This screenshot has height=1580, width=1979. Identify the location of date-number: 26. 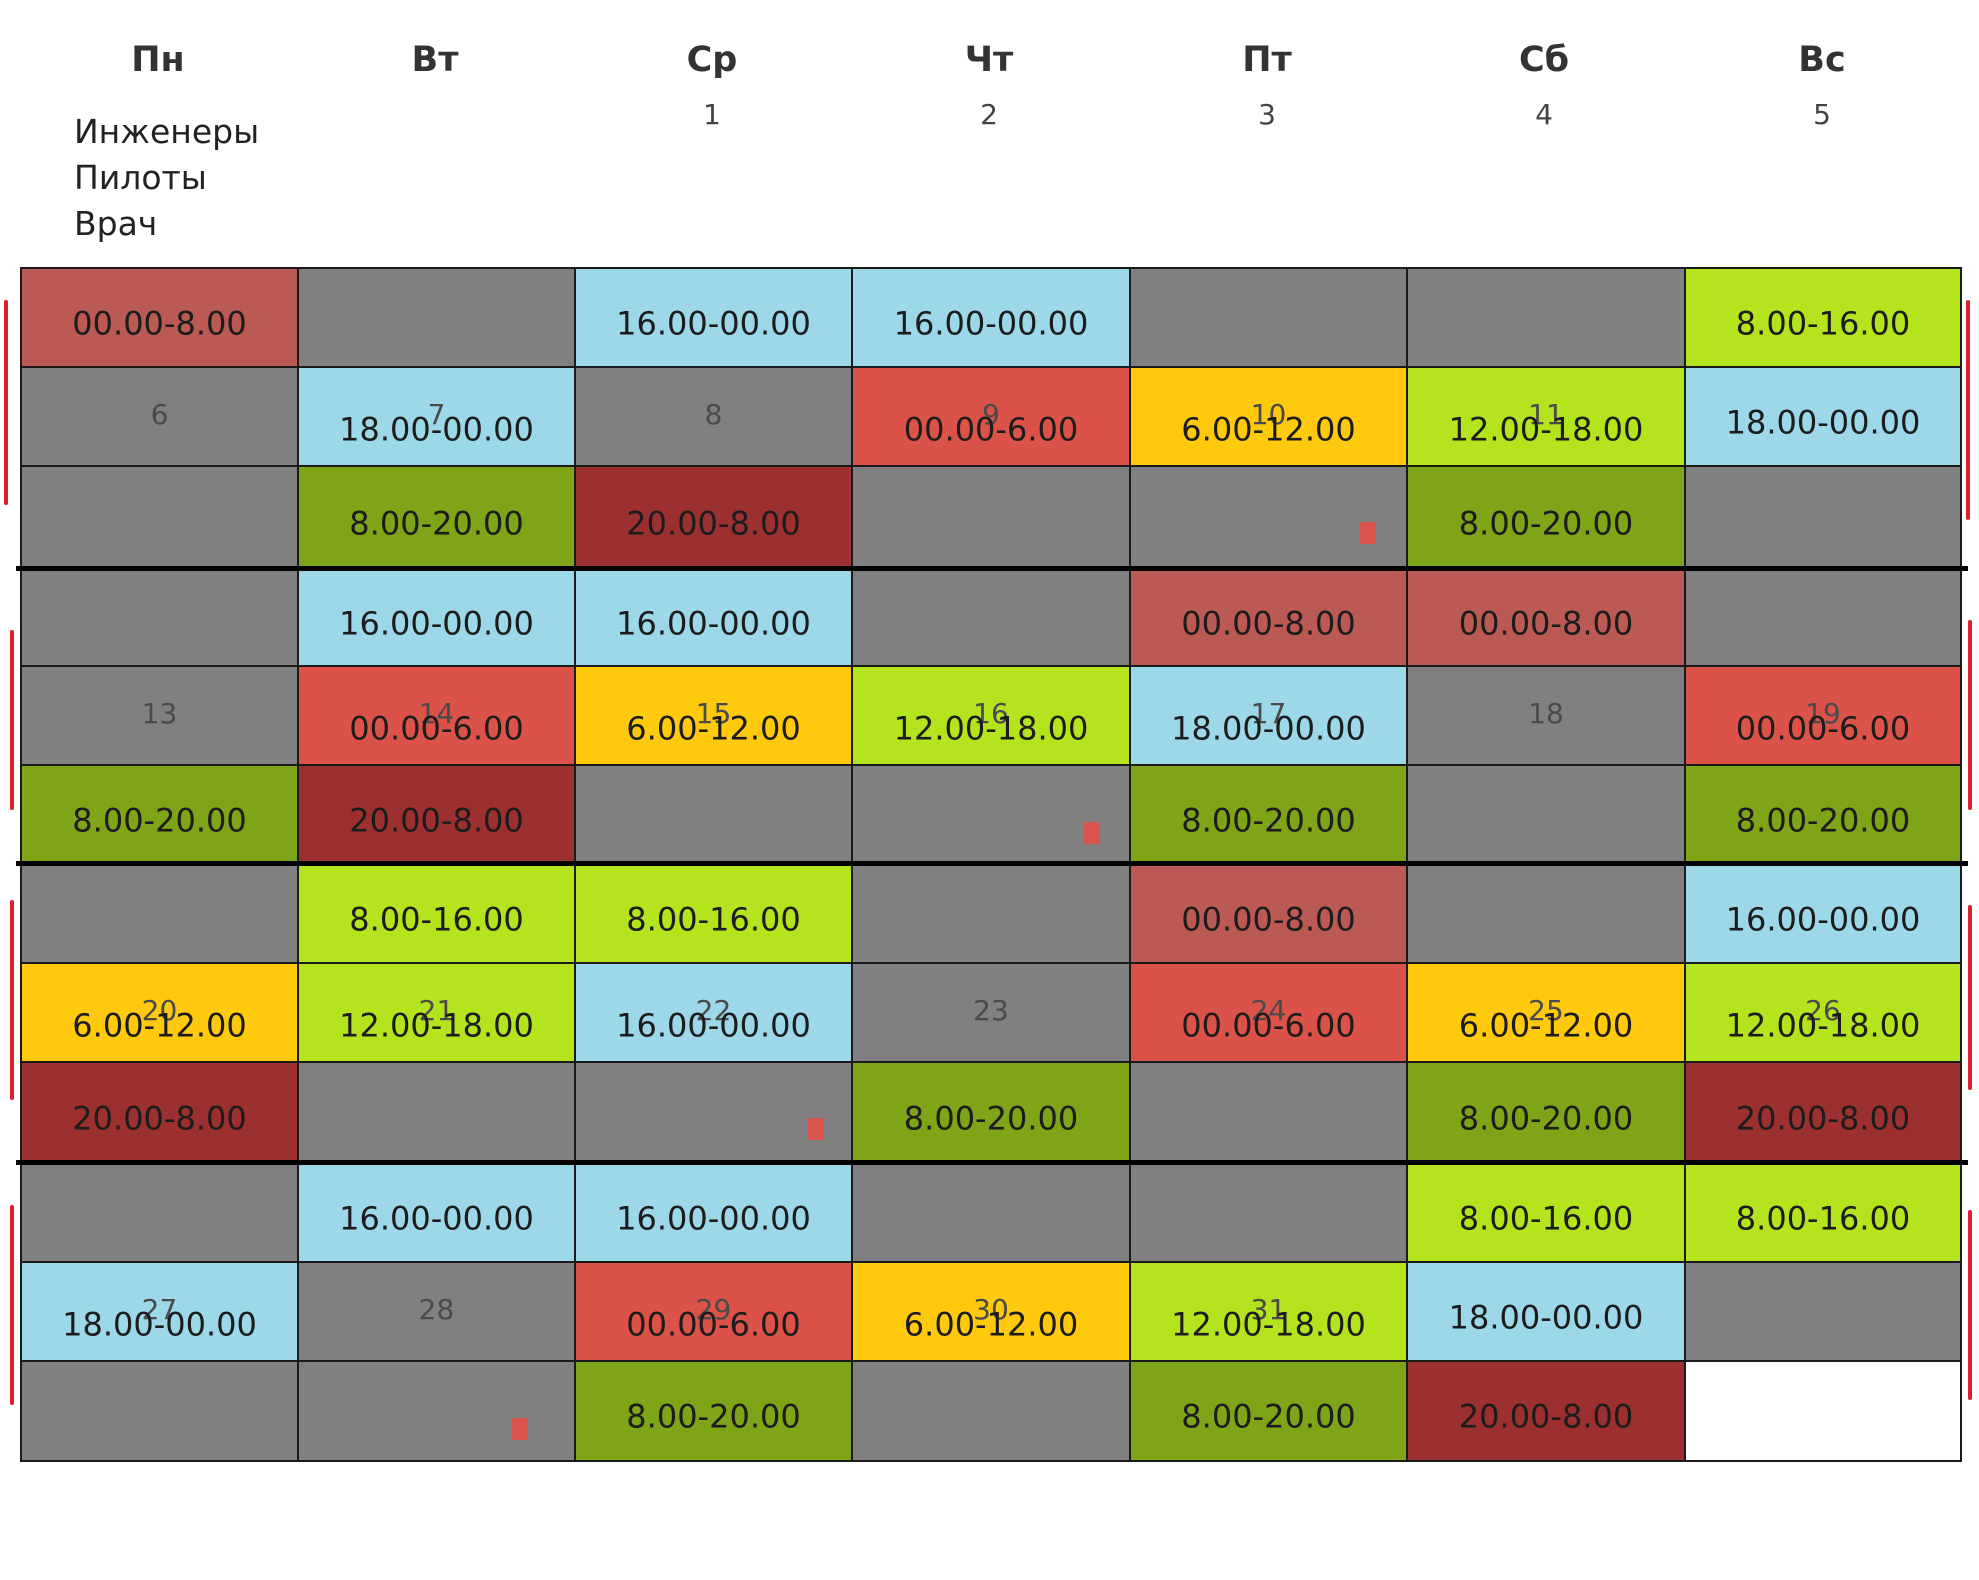
(1823, 1010).